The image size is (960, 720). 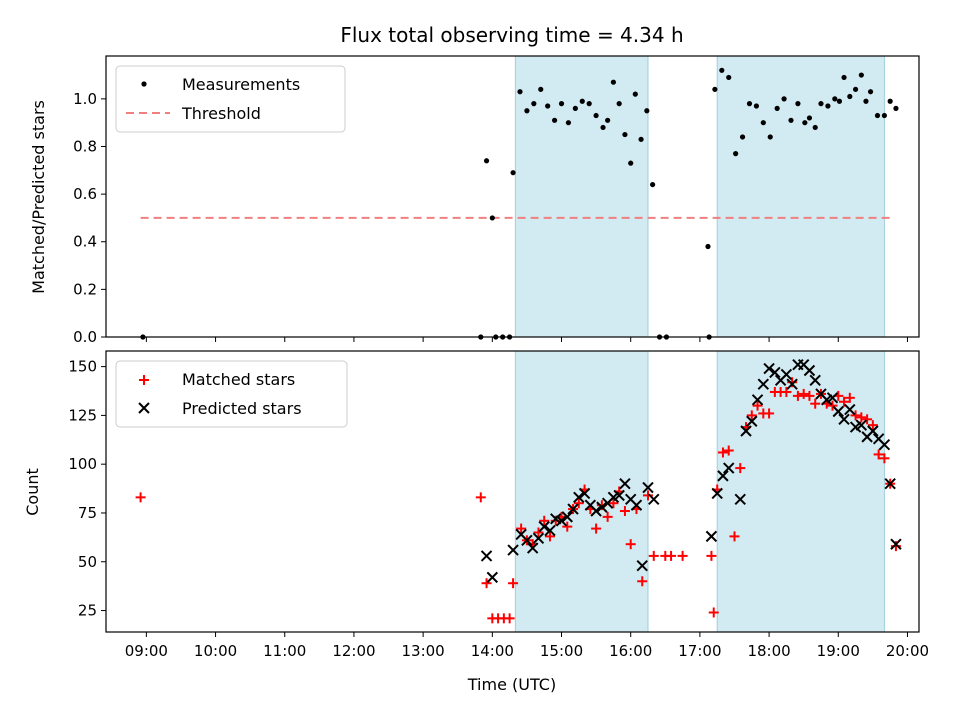 I want to click on y-tick-label: 50, so click(x=87, y=562).